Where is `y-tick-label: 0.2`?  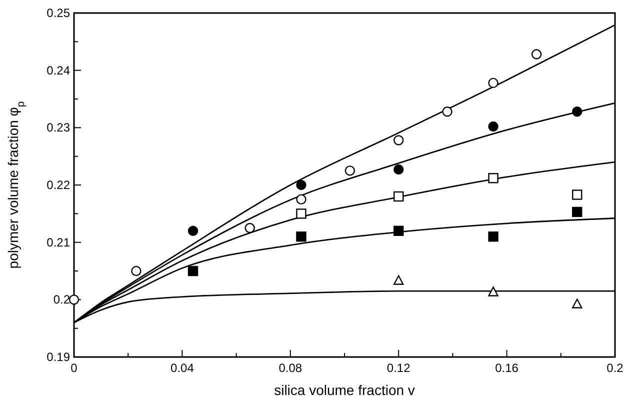
y-tick-label: 0.2 is located at coordinates (61, 299).